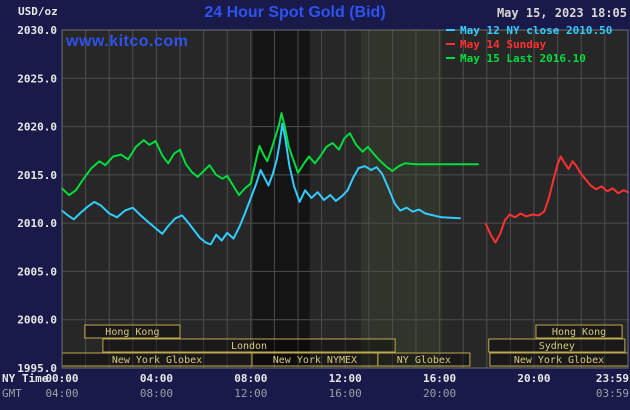  Describe the element at coordinates (61, 378) in the screenshot. I see `x-axis-ny-tick-label: 00:00` at that location.